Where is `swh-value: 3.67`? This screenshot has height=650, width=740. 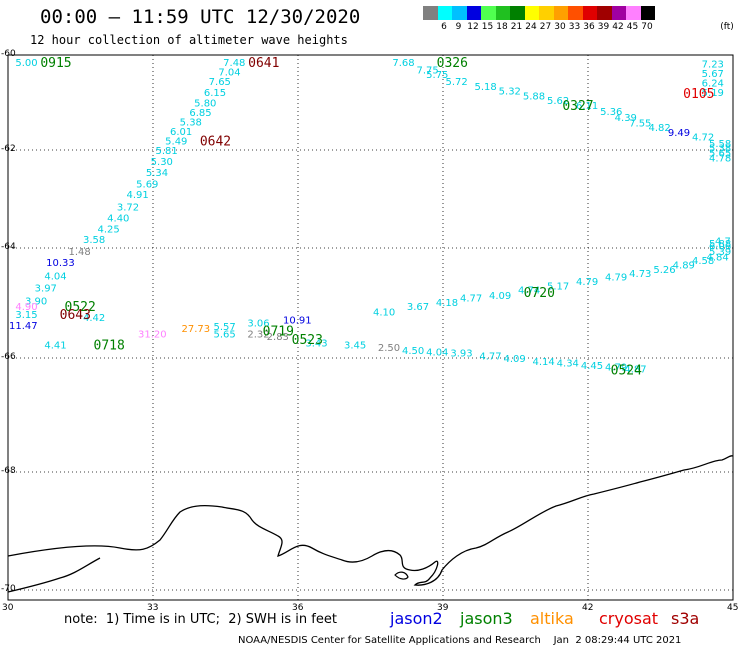 swh-value: 3.67 is located at coordinates (418, 307).